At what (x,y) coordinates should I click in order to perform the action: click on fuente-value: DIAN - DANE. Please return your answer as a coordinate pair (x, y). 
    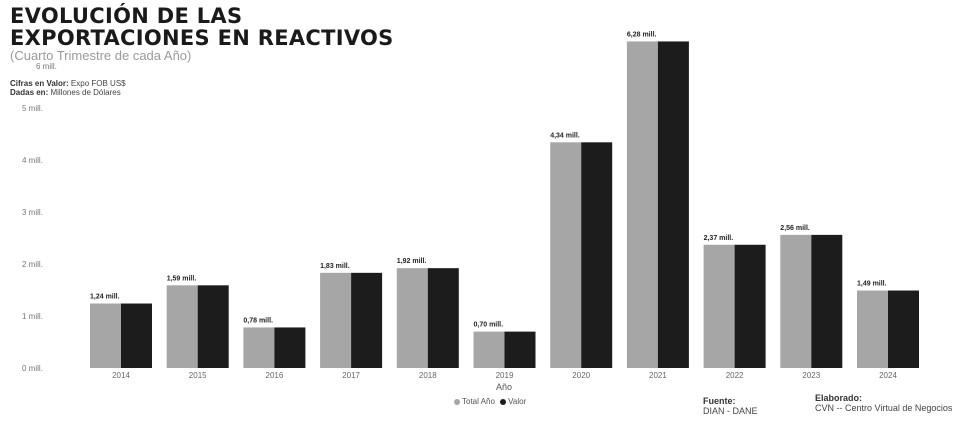
    Looking at the image, I should click on (730, 411).